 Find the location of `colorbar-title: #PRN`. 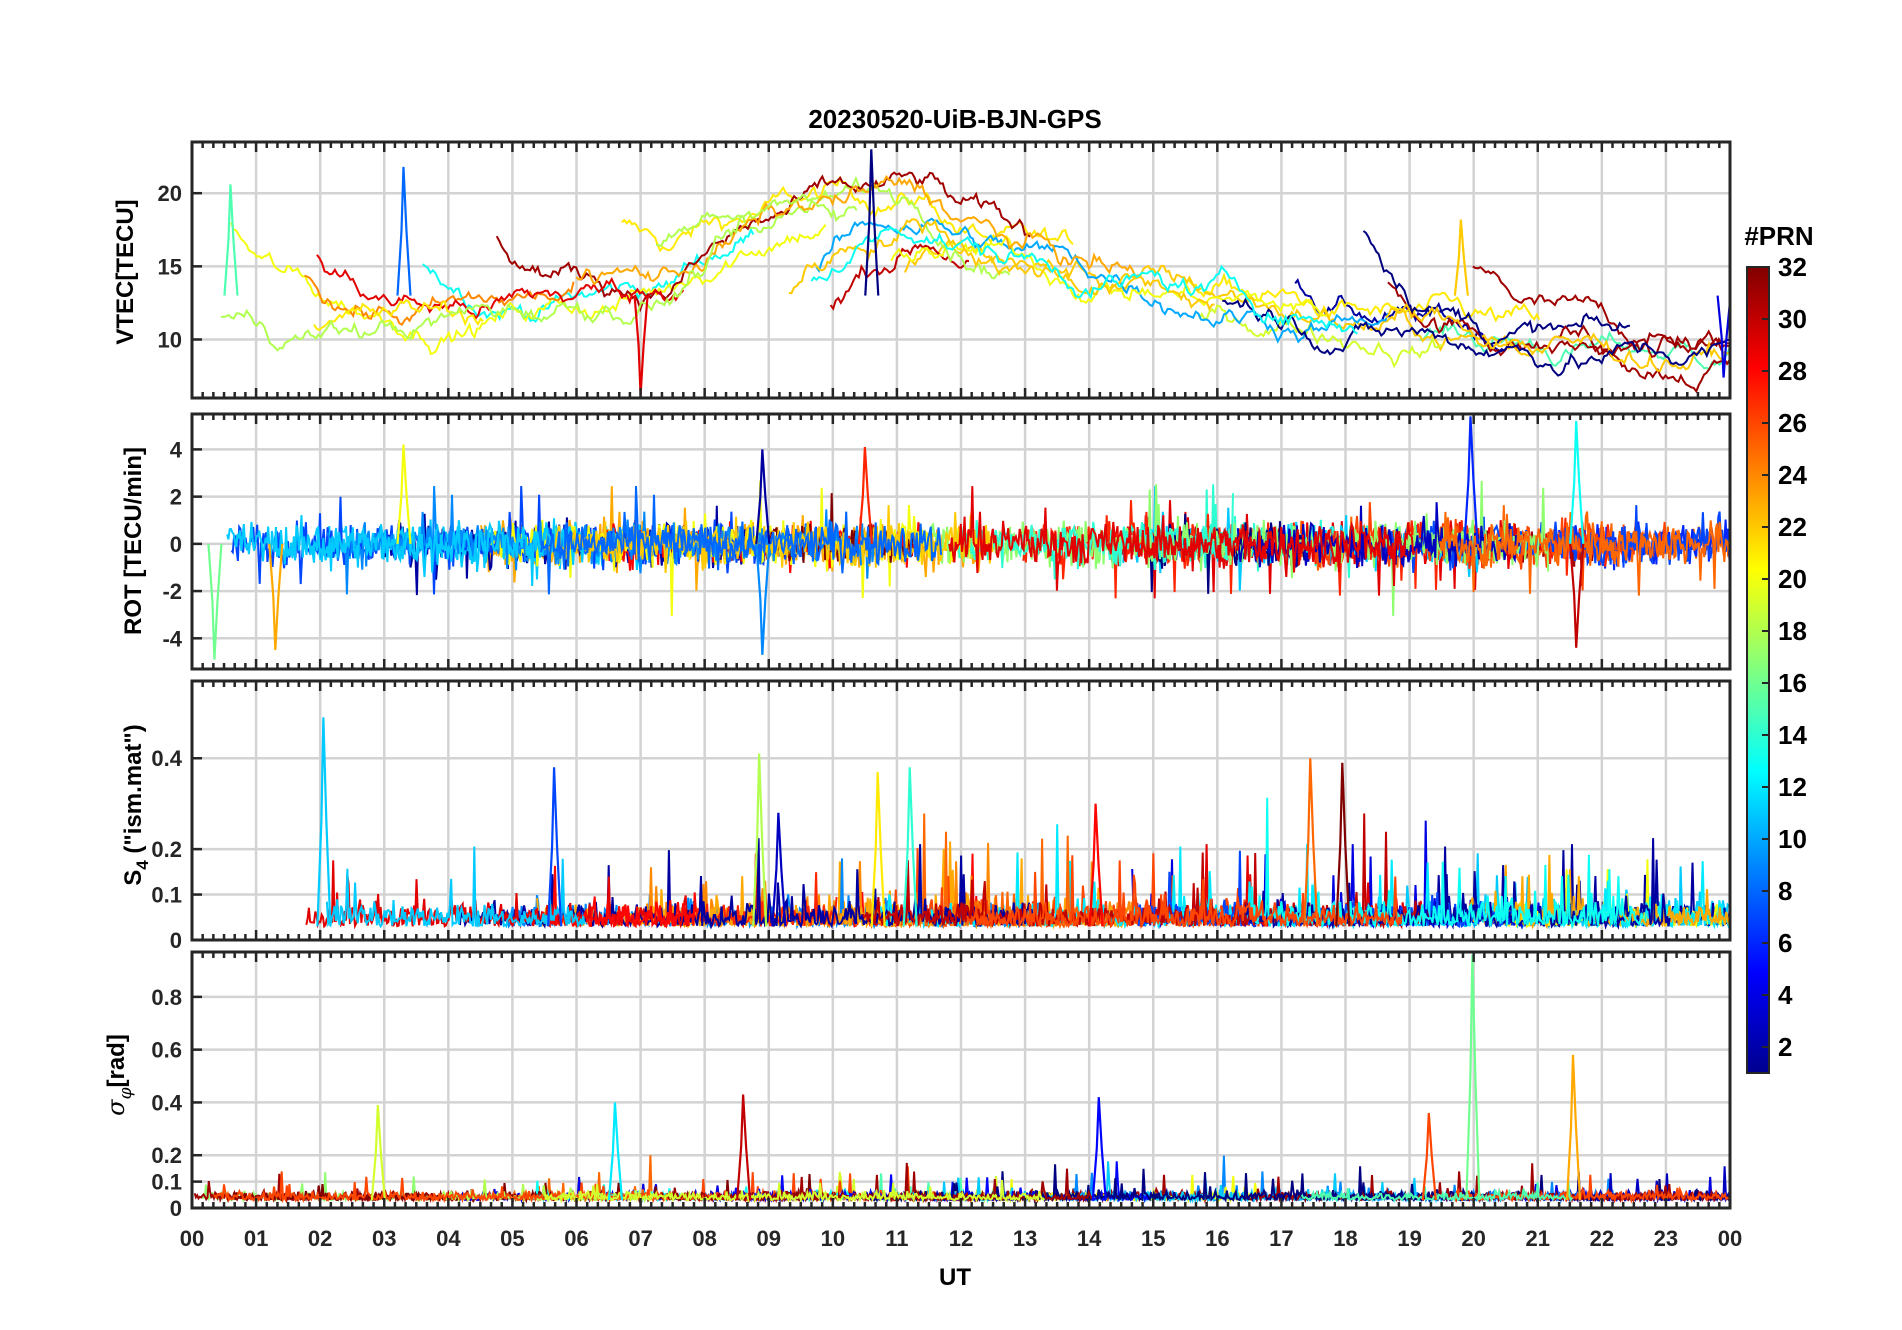

colorbar-title: #PRN is located at coordinates (1778, 236).